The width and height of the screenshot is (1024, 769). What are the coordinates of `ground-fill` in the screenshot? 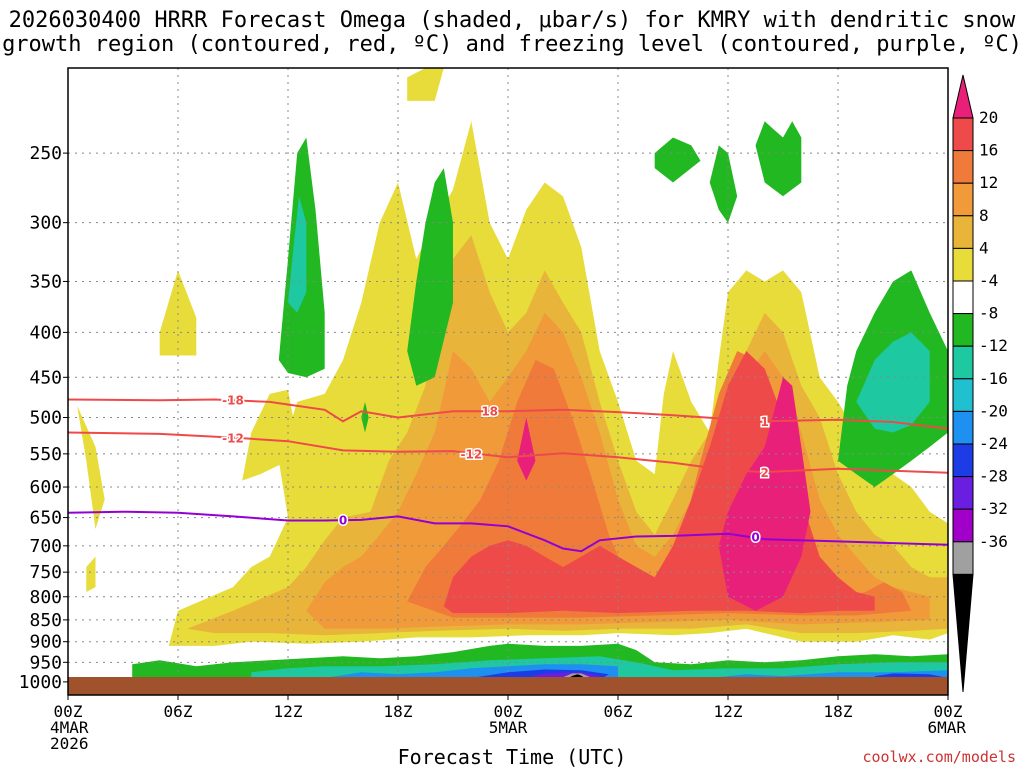 It's located at (508, 686).